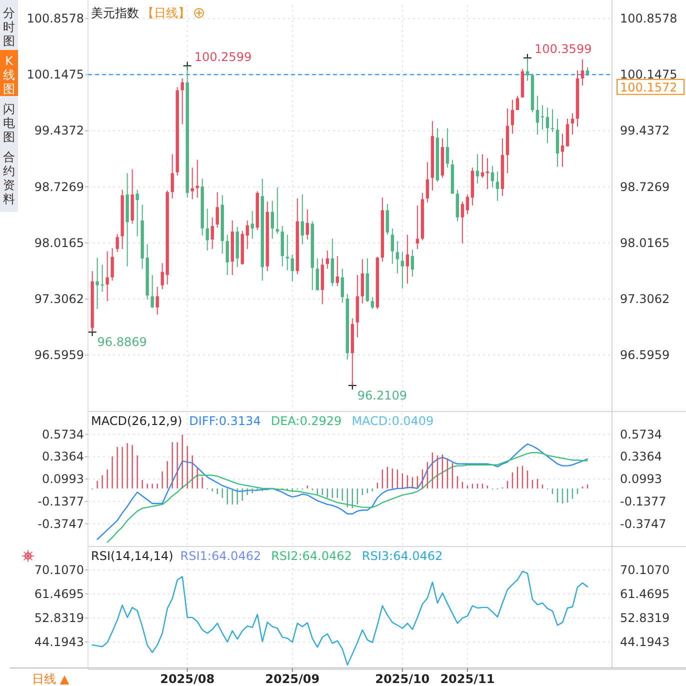 The image size is (686, 686). What do you see at coordinates (645, 641) in the screenshot?
I see `y2-tick-label: 44.1943` at bounding box center [645, 641].